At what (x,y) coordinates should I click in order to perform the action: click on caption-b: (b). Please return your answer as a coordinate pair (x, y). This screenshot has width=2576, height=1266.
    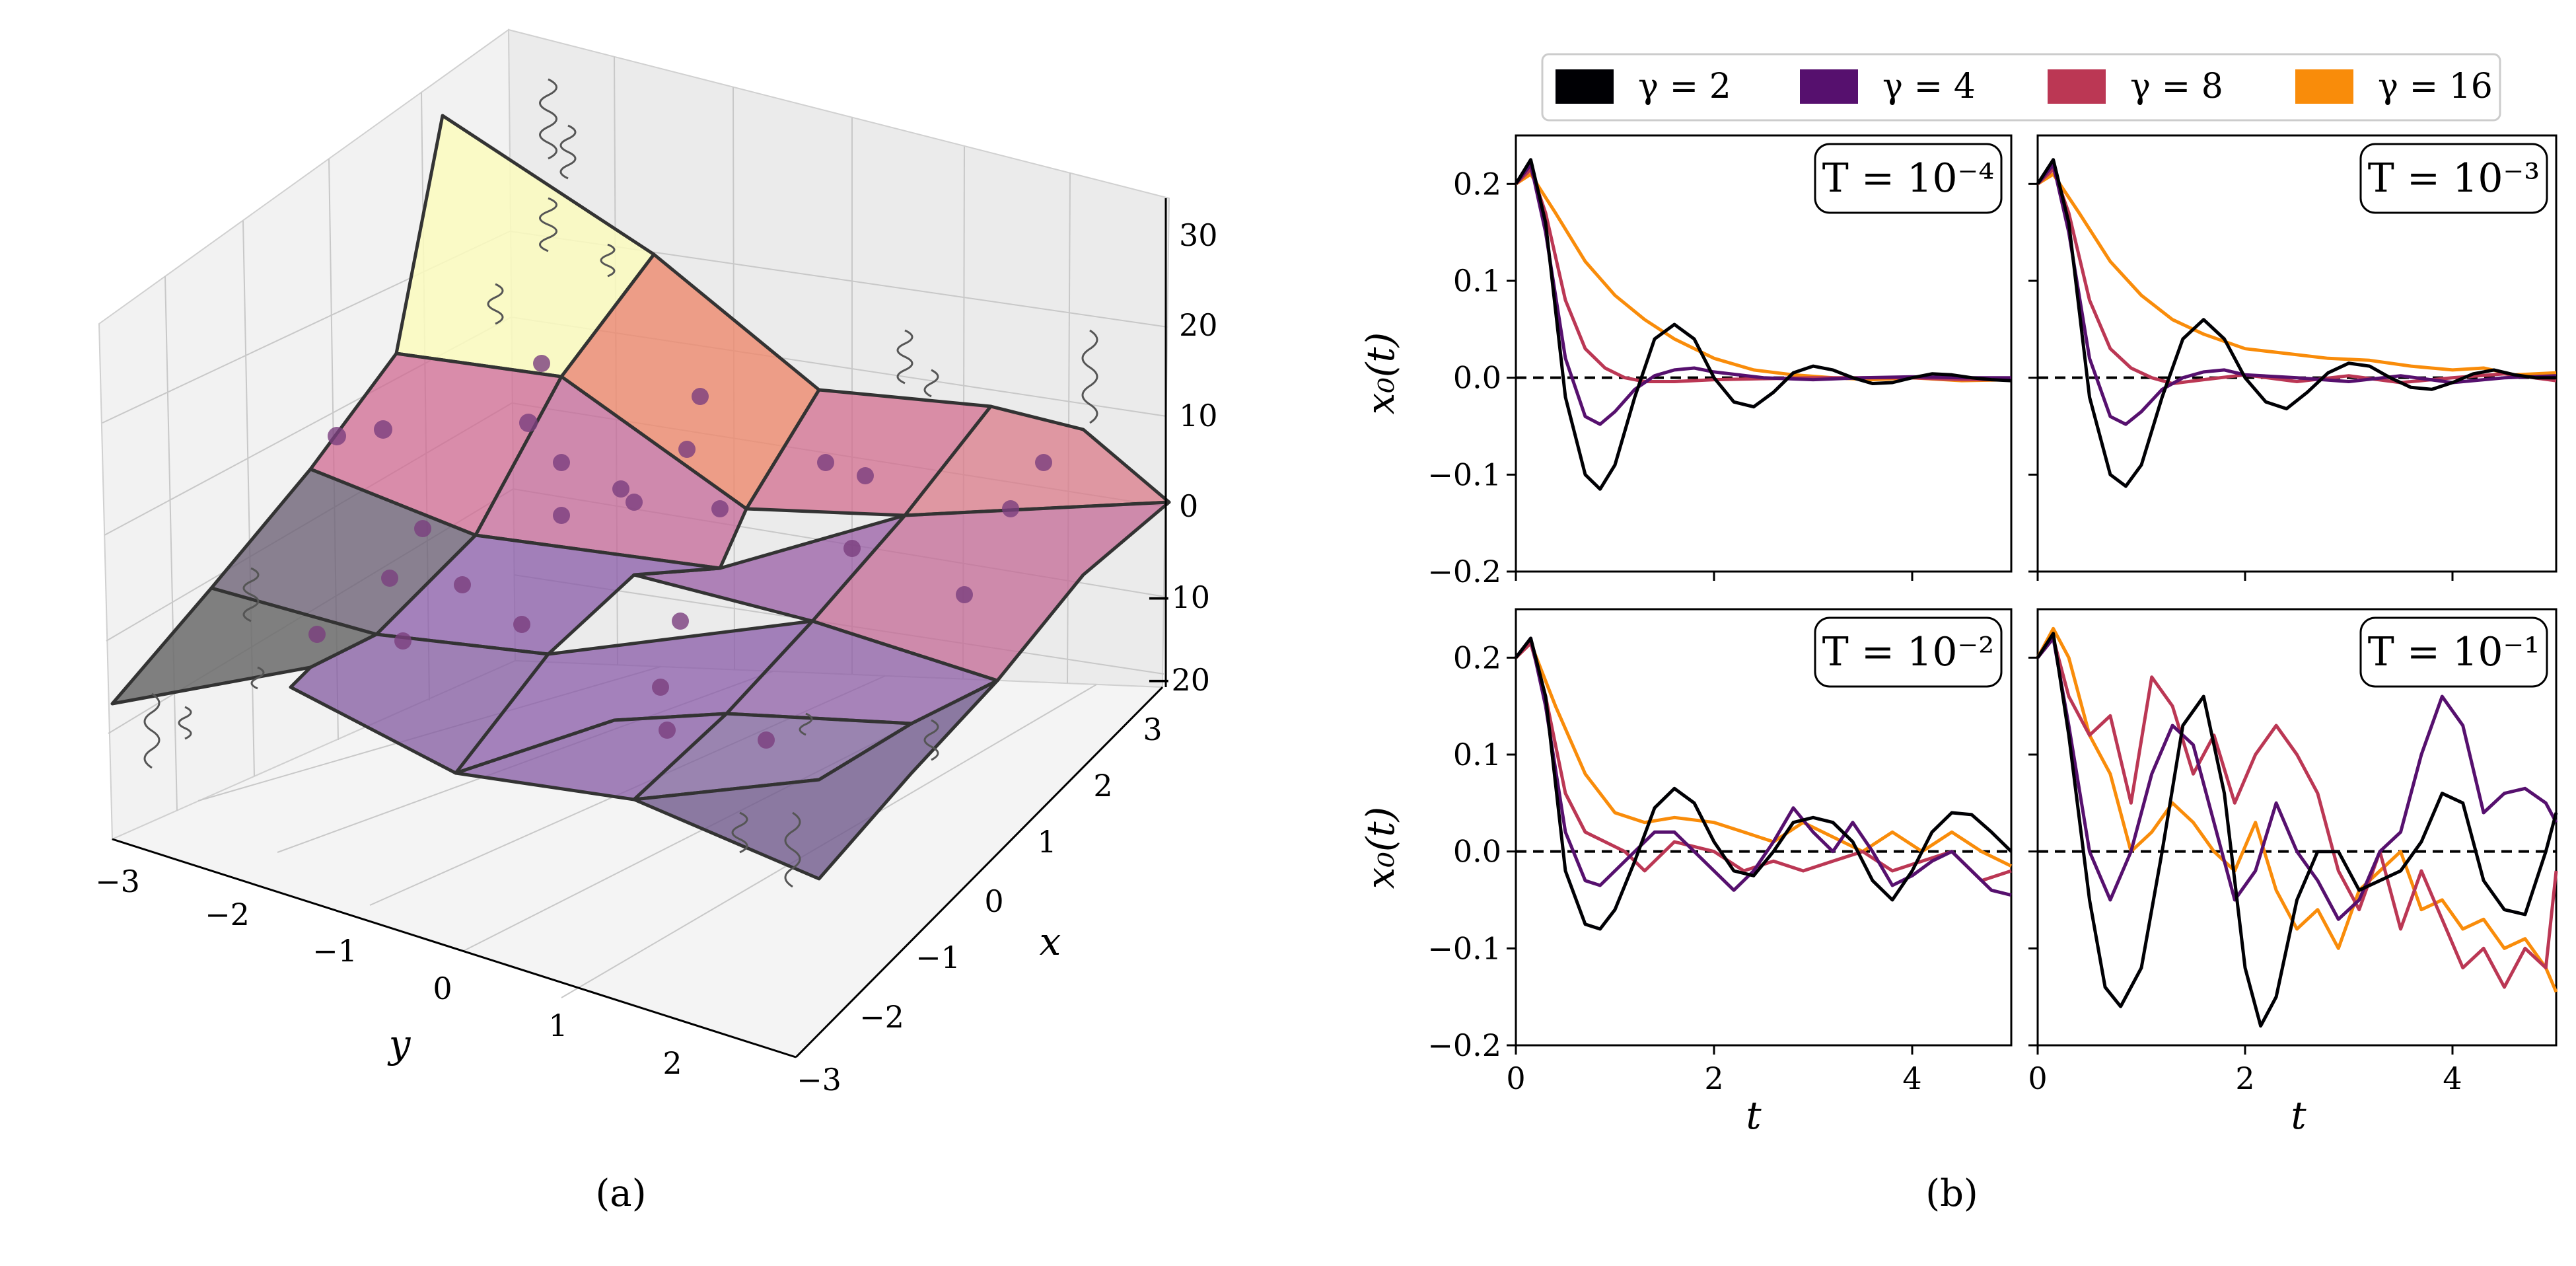
    Looking at the image, I should click on (1952, 1193).